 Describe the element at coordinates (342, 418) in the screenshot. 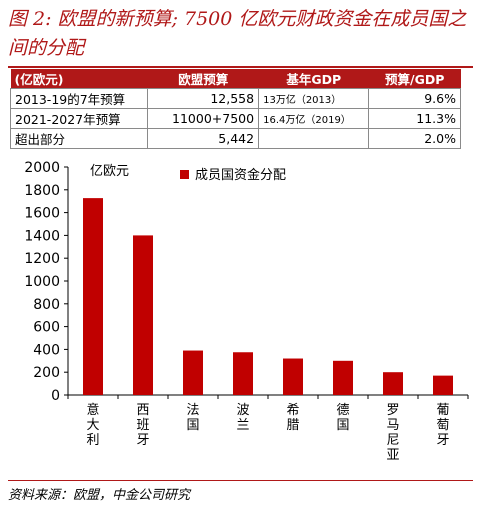

I see `x-tick-label: 德国` at that location.